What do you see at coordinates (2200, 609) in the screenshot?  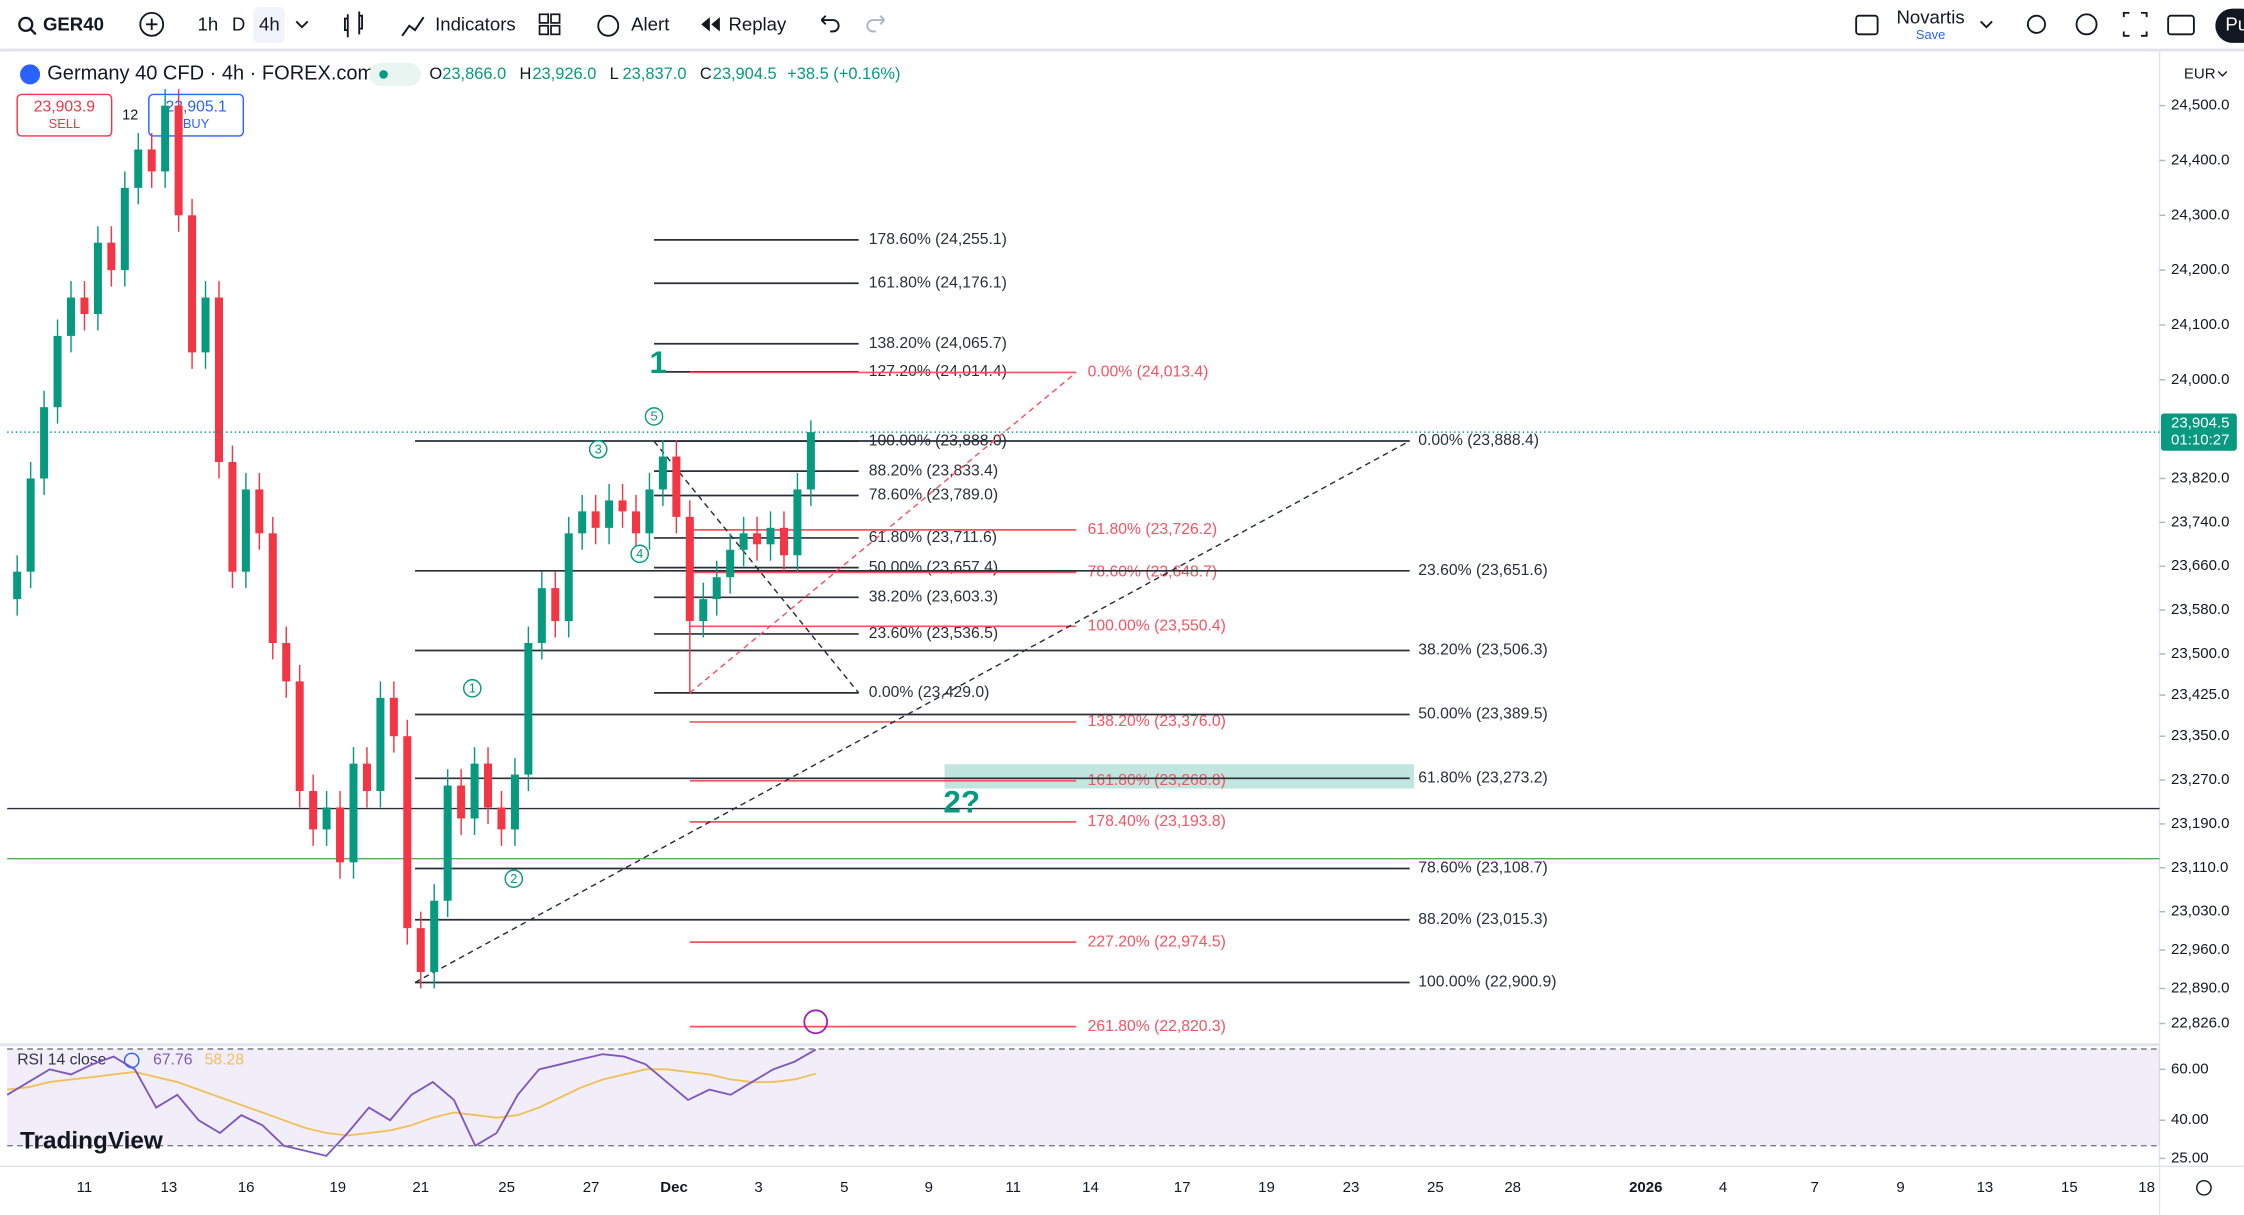 I see `y-tick-label: 23,580.0` at bounding box center [2200, 609].